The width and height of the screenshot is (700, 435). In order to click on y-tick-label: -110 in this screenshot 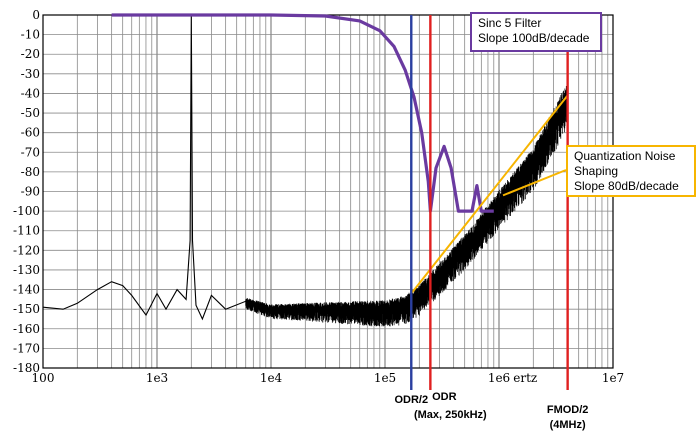, I will do `click(26, 231)`.